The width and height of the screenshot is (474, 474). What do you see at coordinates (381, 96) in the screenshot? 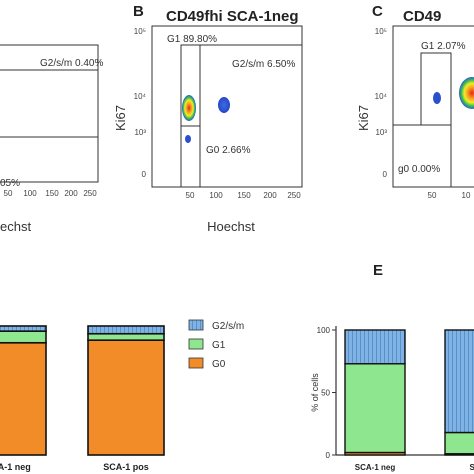
I see `panel-c-ytick: 10⁴` at bounding box center [381, 96].